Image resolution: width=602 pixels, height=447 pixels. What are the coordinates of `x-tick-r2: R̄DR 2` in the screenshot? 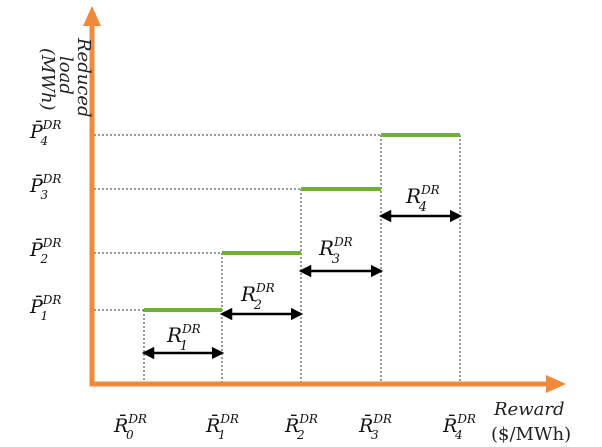 It's located at (301, 427).